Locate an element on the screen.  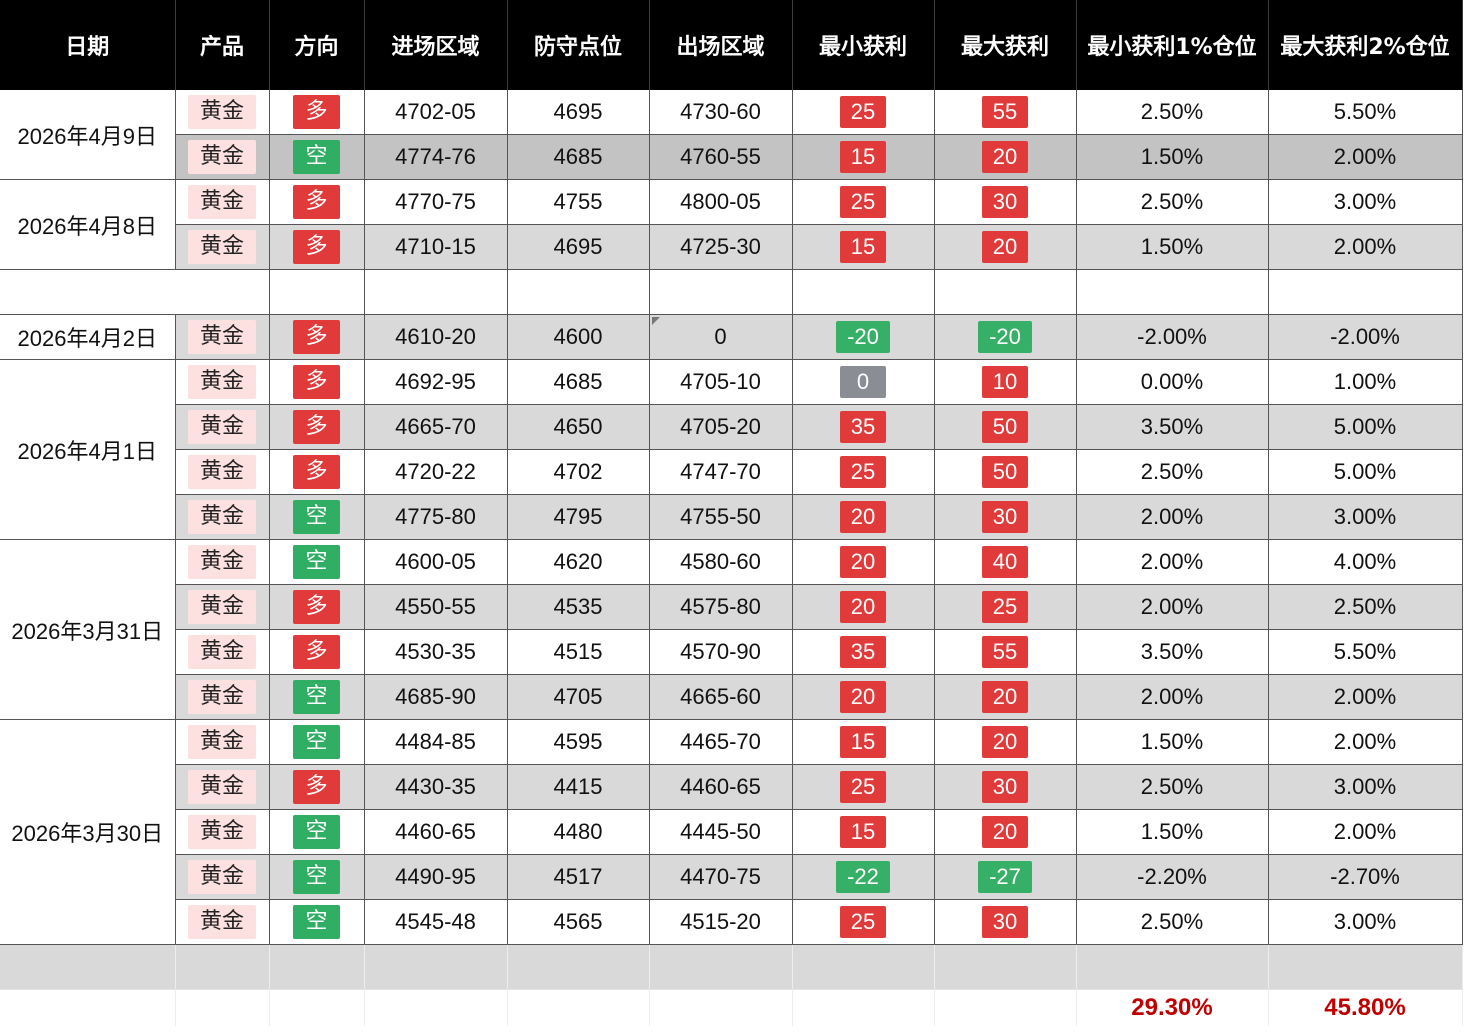
min-profit-pct-cell: 3.50% is located at coordinates (1172, 652).